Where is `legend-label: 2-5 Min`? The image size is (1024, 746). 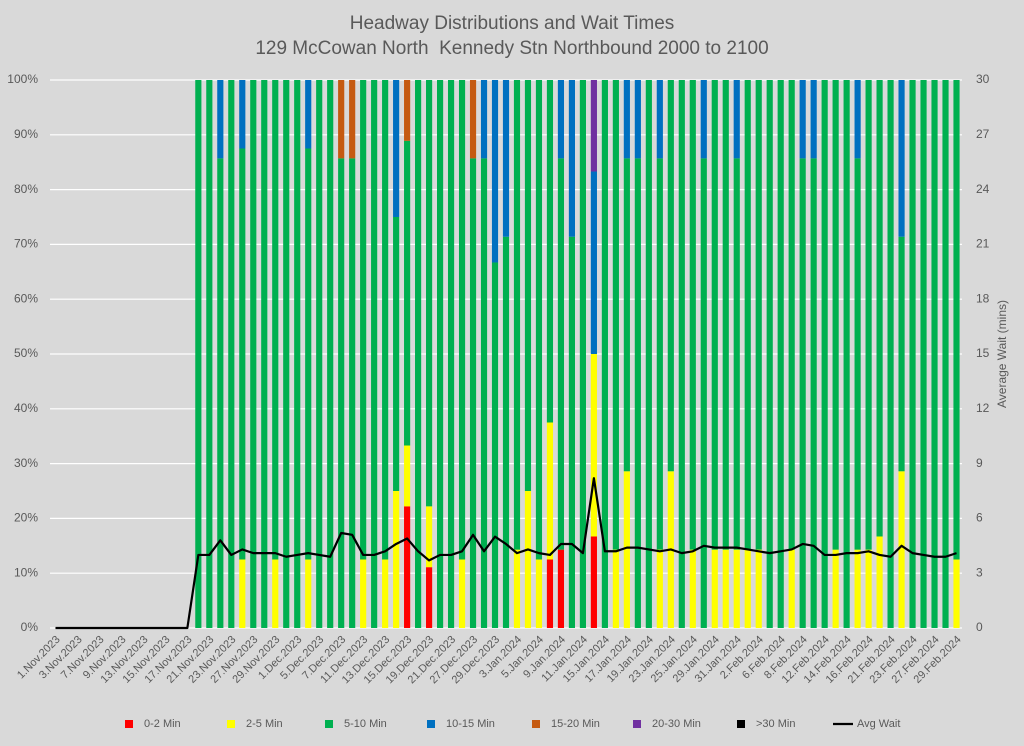 legend-label: 2-5 Min is located at coordinates (264, 724).